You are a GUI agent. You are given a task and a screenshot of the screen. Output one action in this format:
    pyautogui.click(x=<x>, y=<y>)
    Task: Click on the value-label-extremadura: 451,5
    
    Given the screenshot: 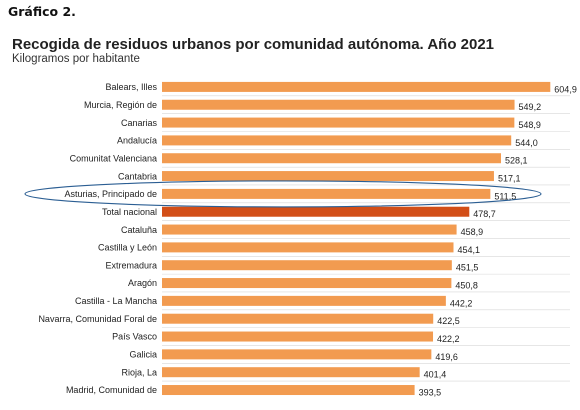 What is the action you would take?
    pyautogui.click(x=467, y=268)
    